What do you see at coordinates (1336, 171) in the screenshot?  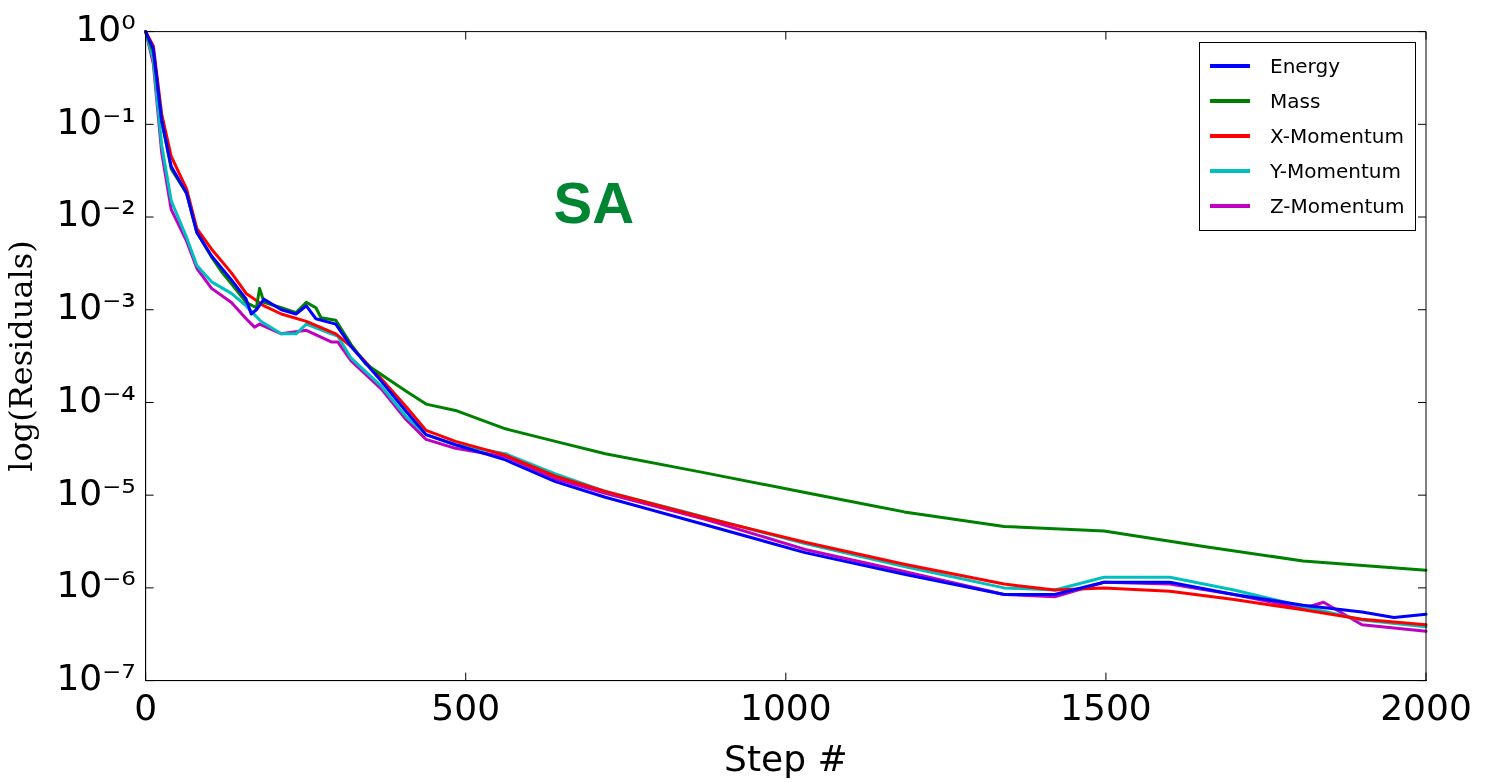 I see `legend-label: Y-Momentum` at bounding box center [1336, 171].